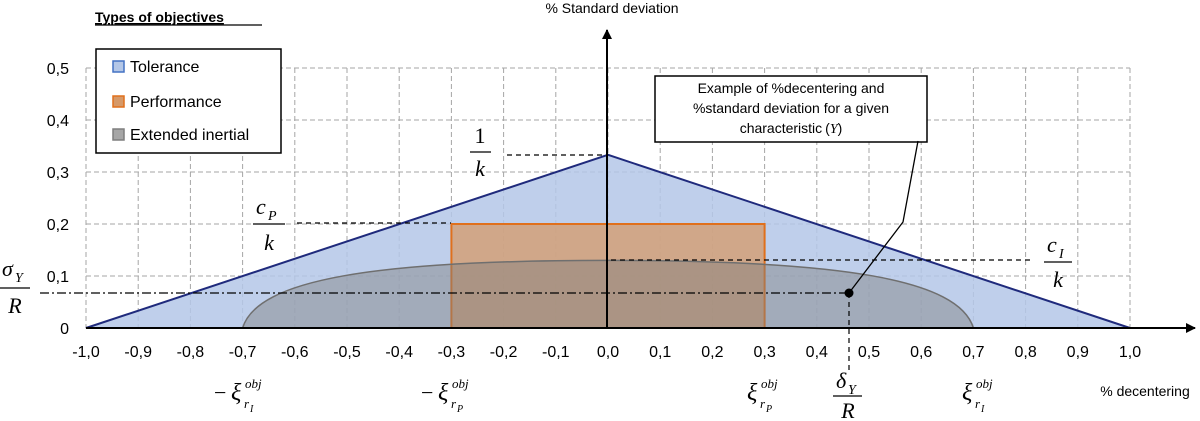 This screenshot has height=421, width=1200. Describe the element at coordinates (883, 217) in the screenshot. I see `callout-pointer` at that location.